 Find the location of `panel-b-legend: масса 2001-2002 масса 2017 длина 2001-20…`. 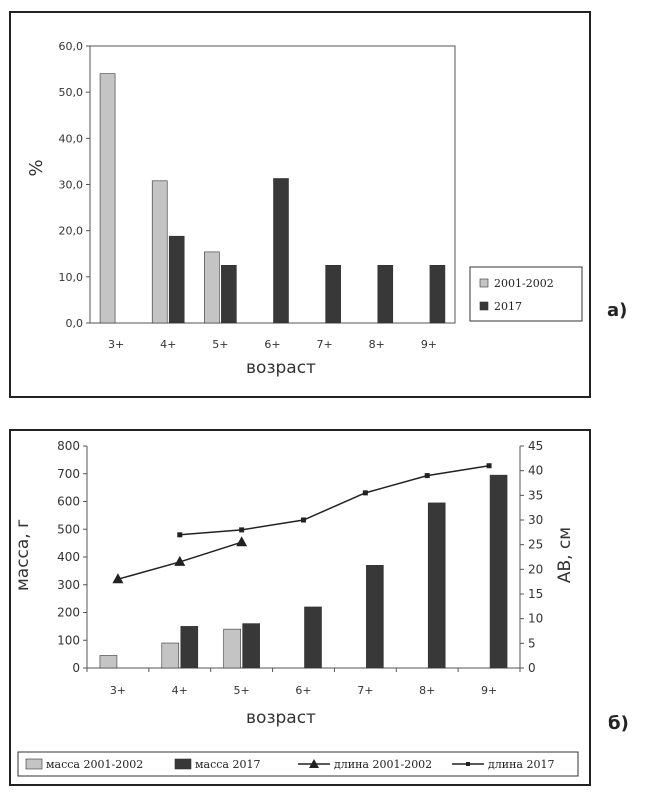

panel-b-legend: масса 2001-2002 масса 2017 длина 2001-20… is located at coordinates (298, 764).